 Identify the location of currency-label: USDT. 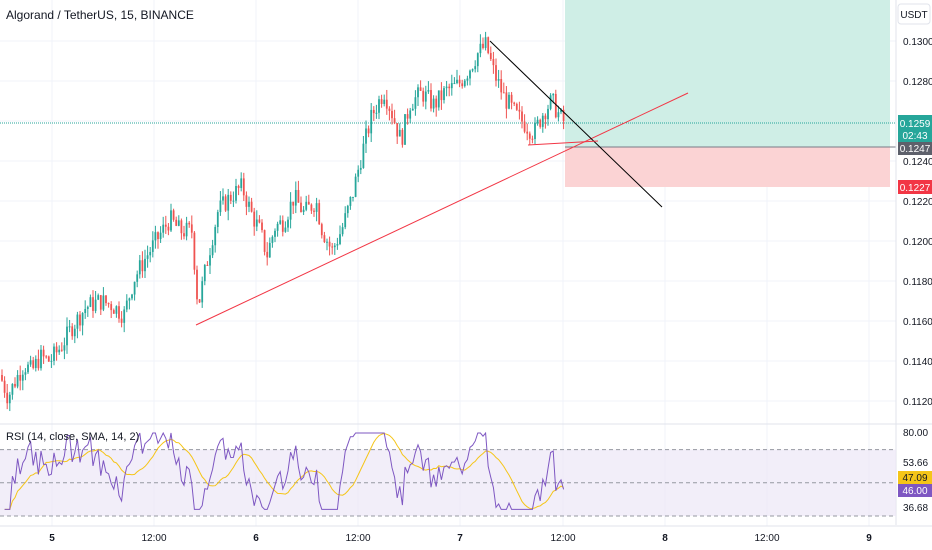
(913, 15).